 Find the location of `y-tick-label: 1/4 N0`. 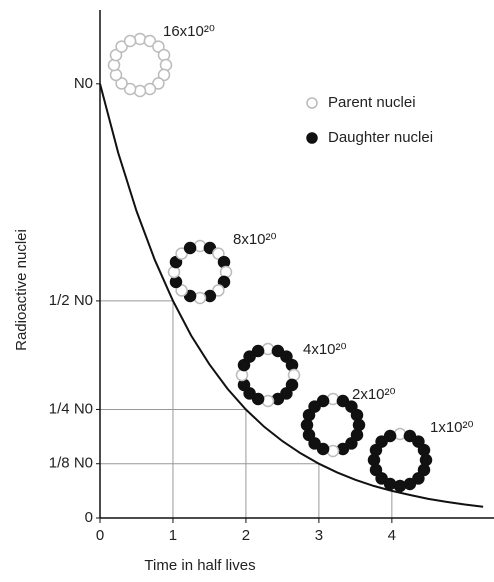

y-tick-label: 1/4 N0 is located at coordinates (71, 408).